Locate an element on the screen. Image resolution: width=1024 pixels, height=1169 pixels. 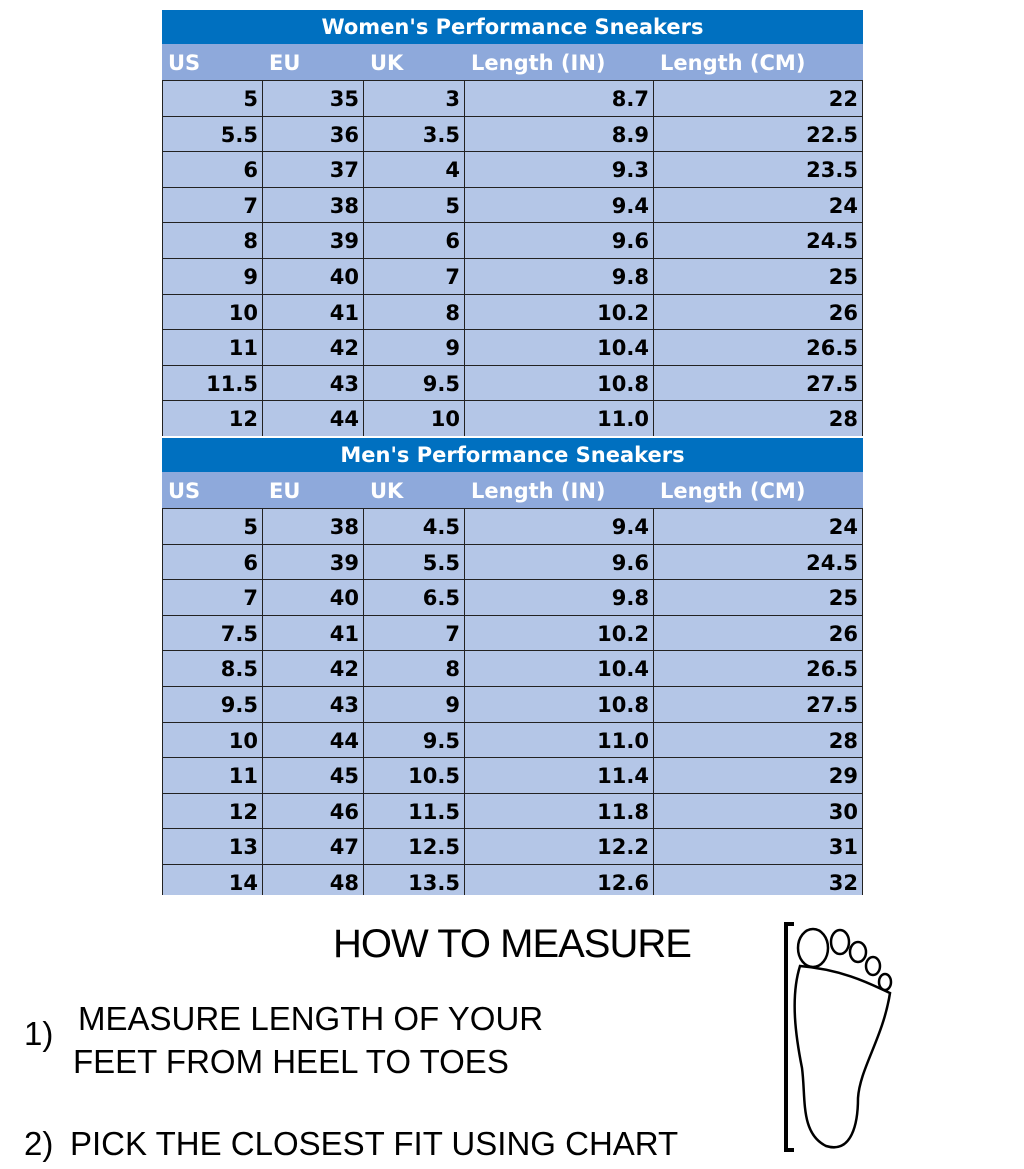
step1-number: 1) is located at coordinates (39, 1033).